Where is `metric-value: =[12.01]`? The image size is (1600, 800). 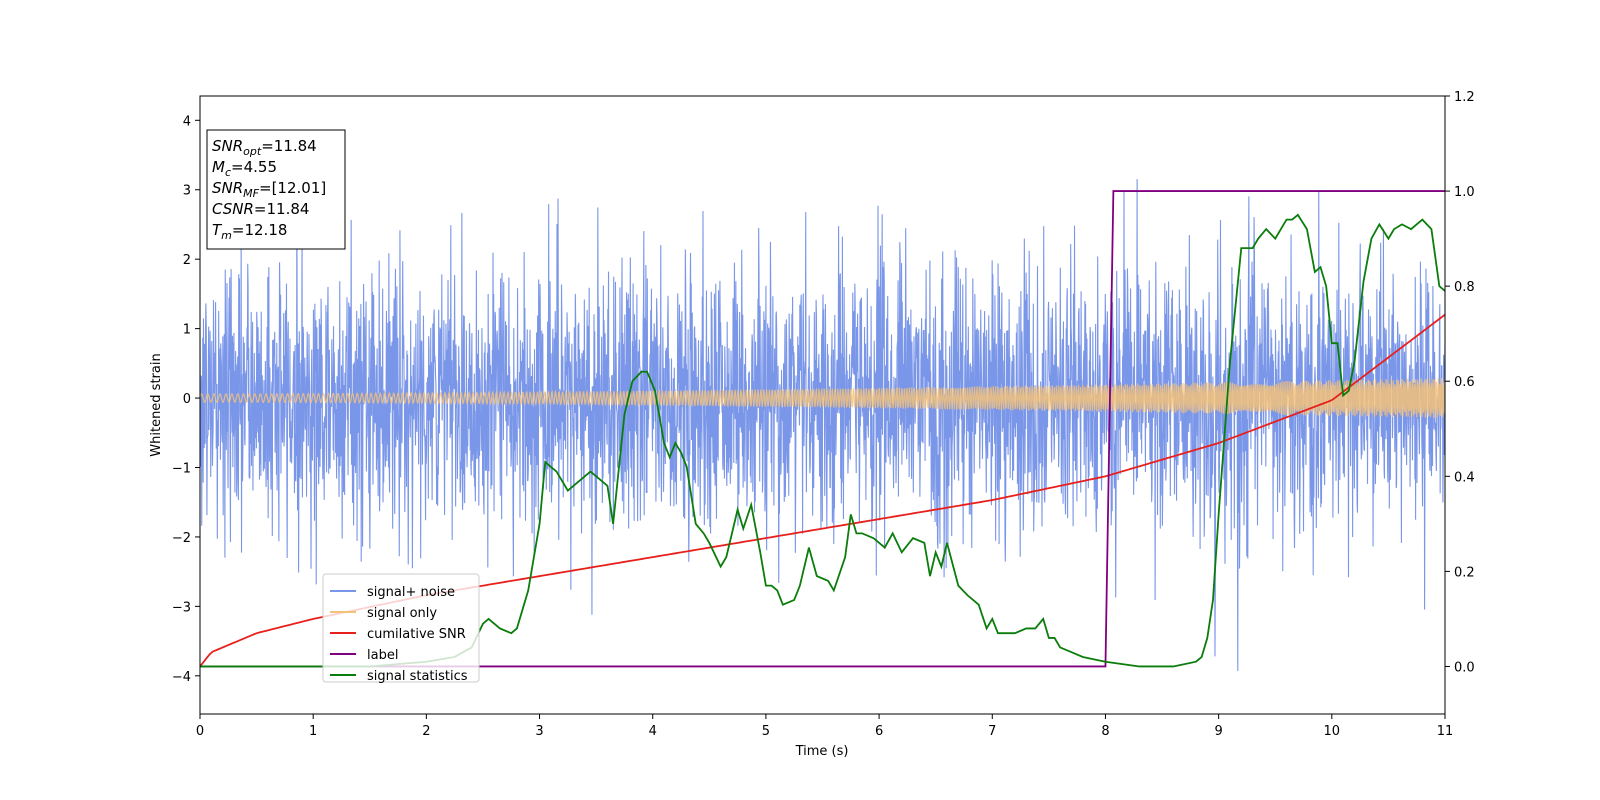
metric-value: =[12.01] is located at coordinates (292, 188).